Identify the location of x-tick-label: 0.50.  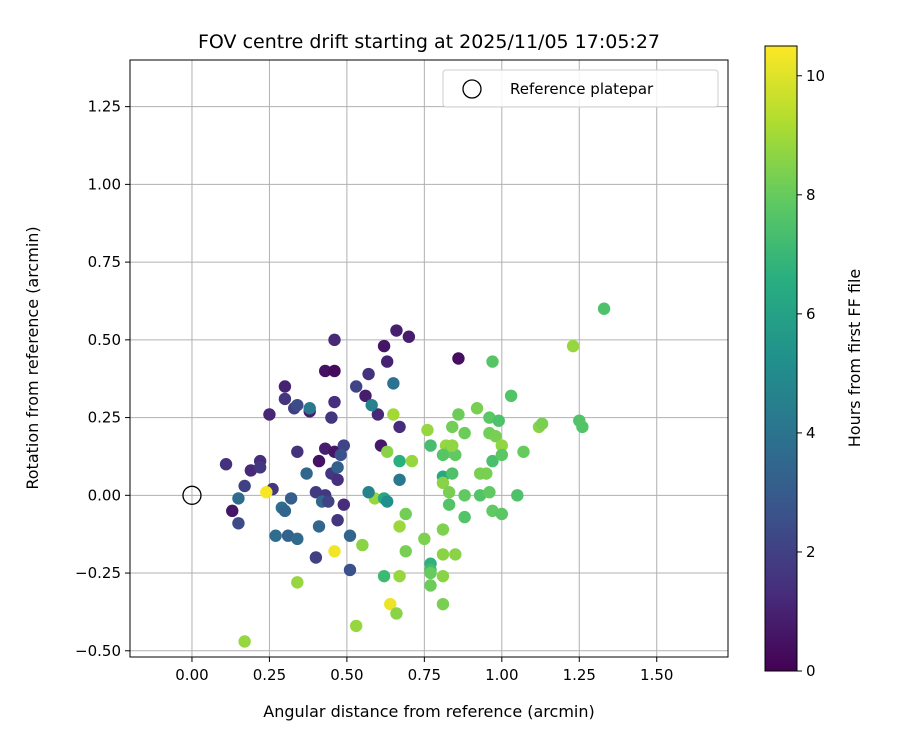
(346, 675).